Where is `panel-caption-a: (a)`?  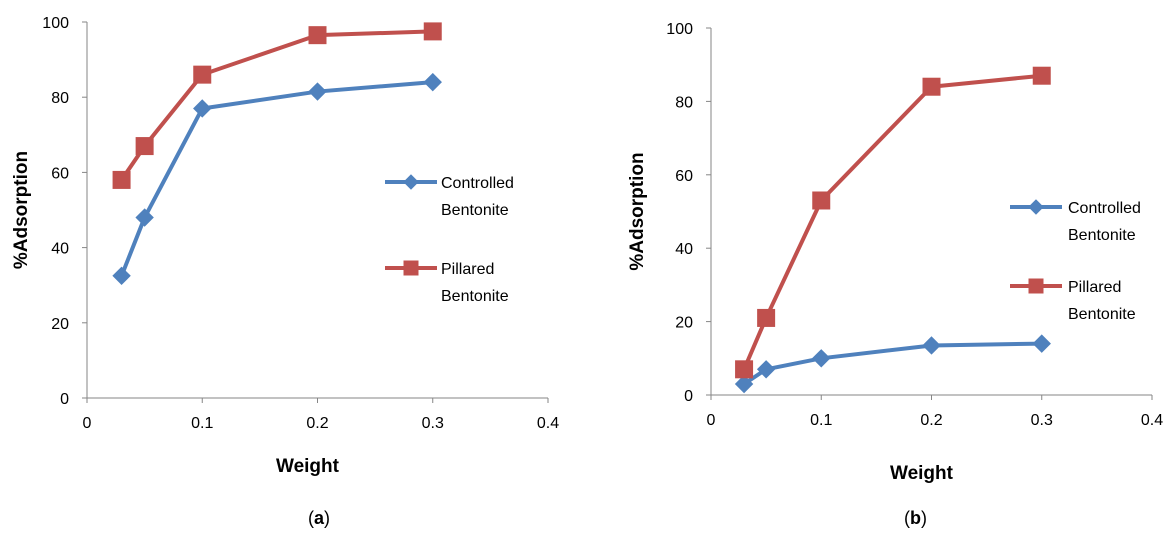 panel-caption-a: (a) is located at coordinates (319, 518).